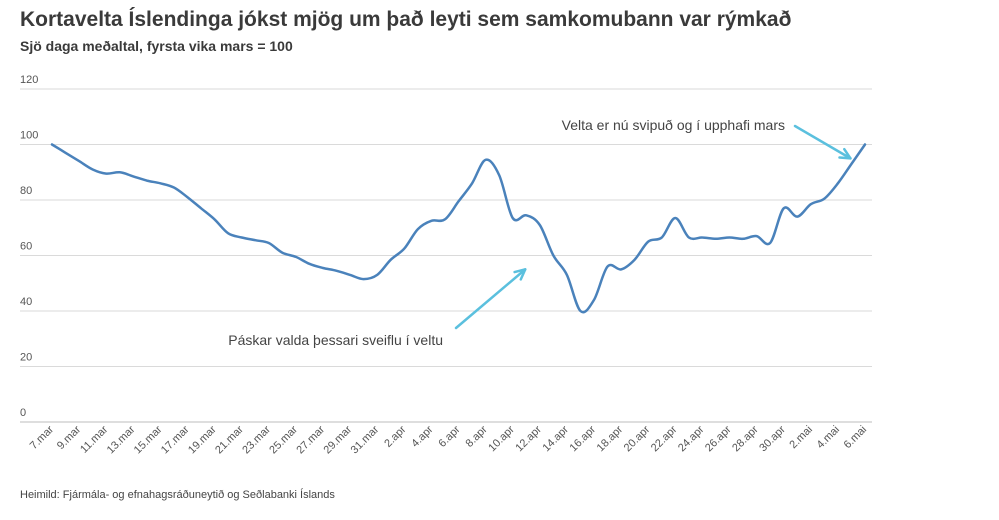  What do you see at coordinates (29, 80) in the screenshot?
I see `y-tick-label: 120` at bounding box center [29, 80].